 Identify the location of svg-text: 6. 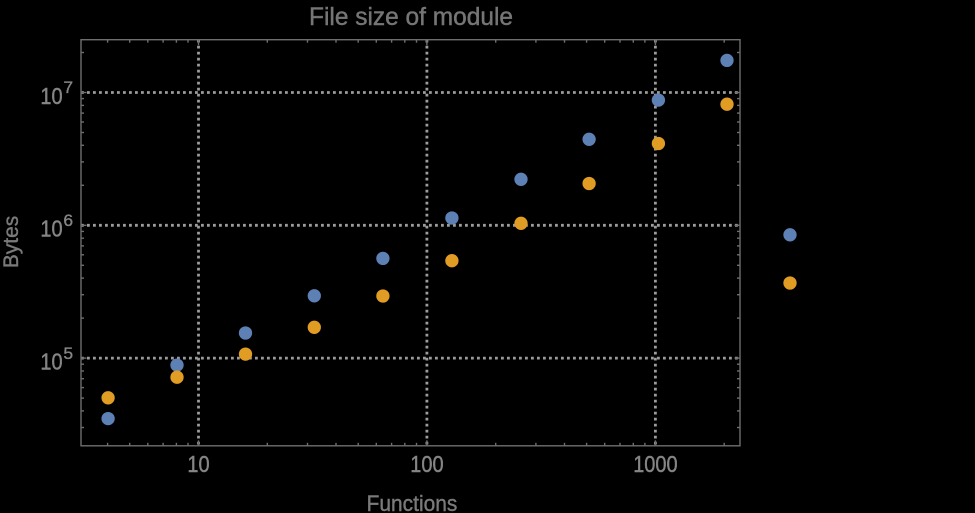
(68, 221).